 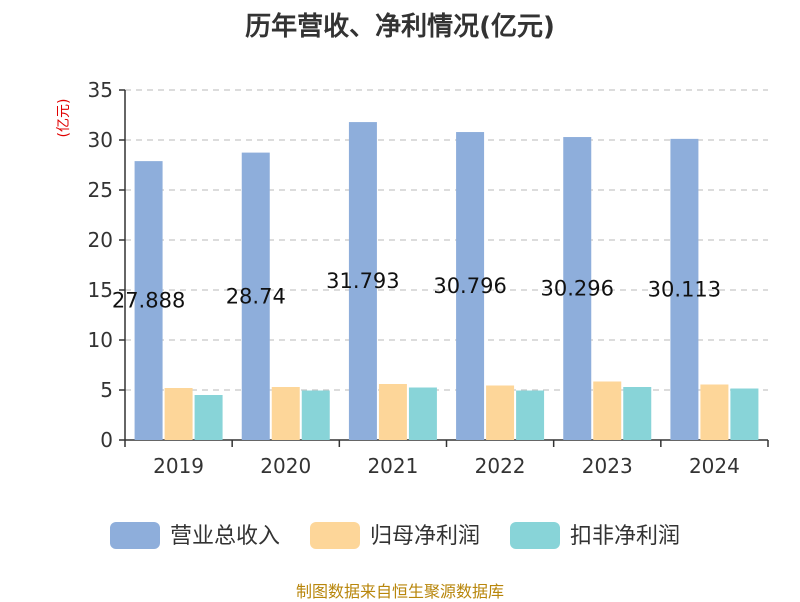 I want to click on data-label: 28.74, so click(x=256, y=296).